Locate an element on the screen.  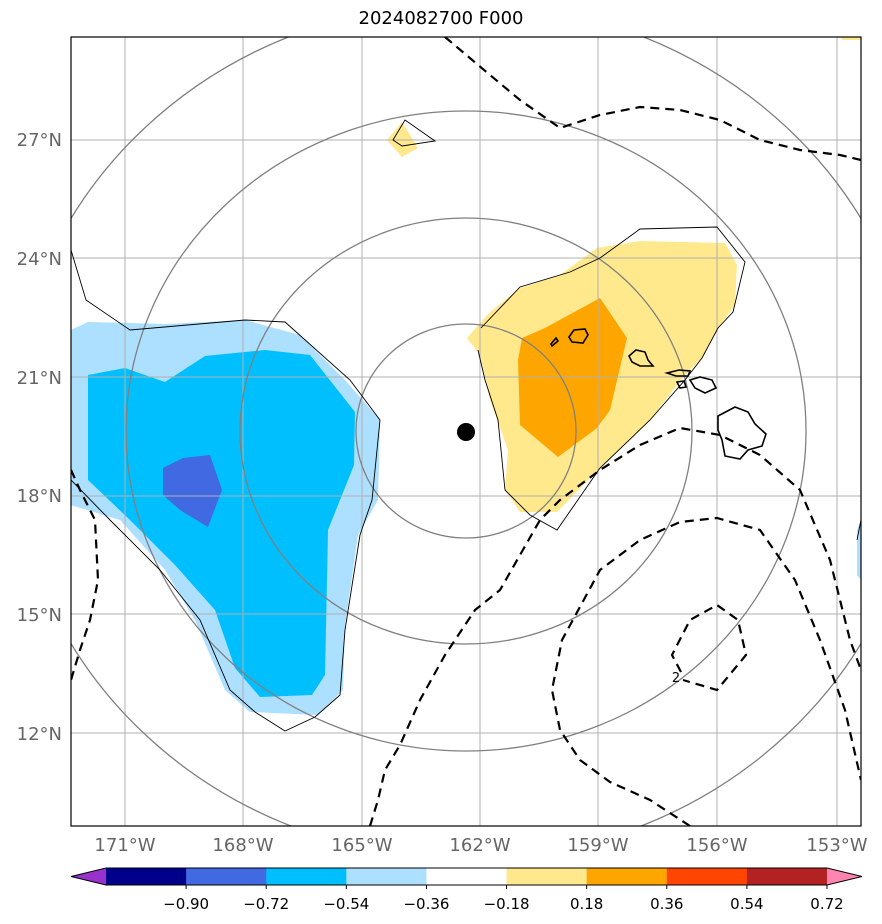
coastlines is located at coordinates (658, 394).